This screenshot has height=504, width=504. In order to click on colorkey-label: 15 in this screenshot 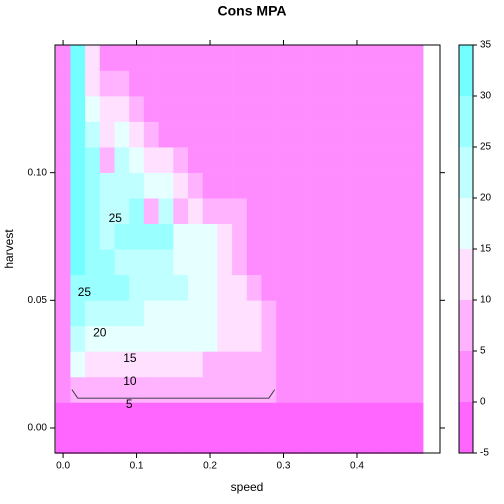, I will do `click(486, 249)`.